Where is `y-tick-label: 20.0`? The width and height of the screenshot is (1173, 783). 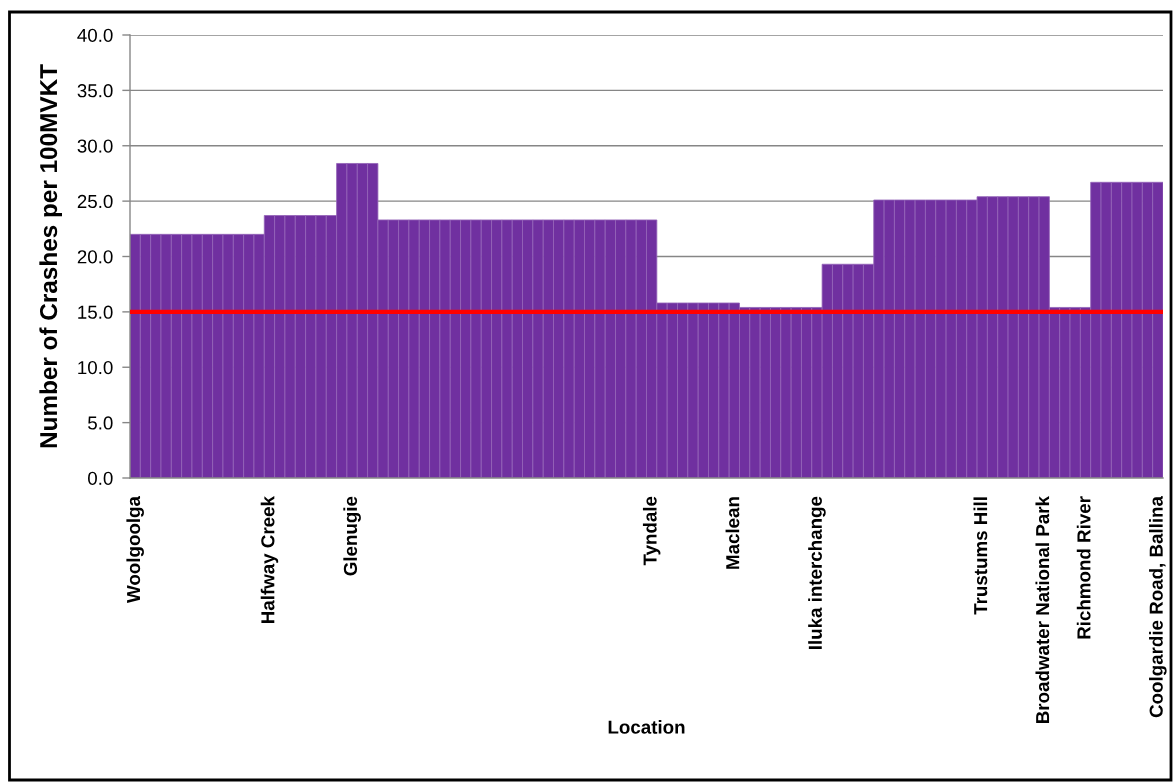
y-tick-label: 20.0 is located at coordinates (95, 257).